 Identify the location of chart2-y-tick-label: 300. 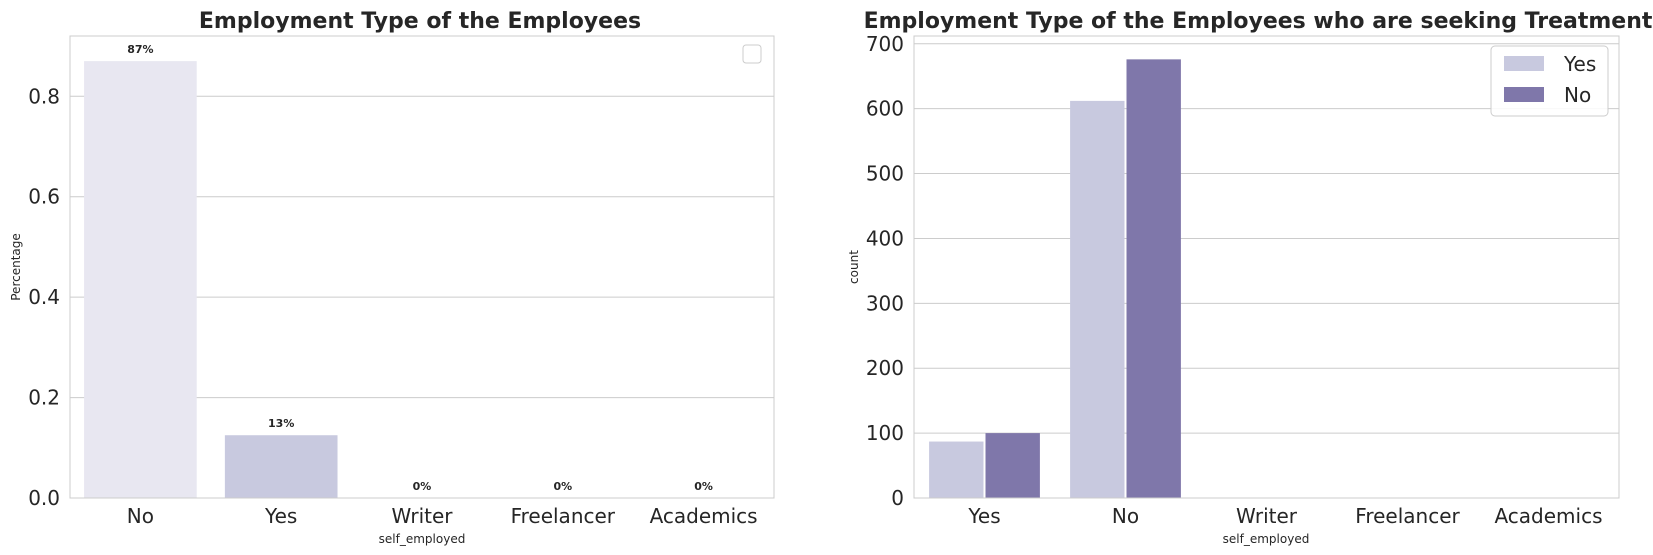
(885, 303).